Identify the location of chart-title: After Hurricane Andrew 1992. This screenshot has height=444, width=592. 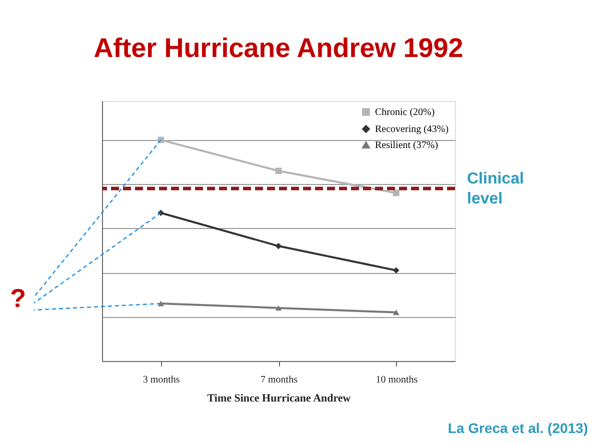
(279, 48).